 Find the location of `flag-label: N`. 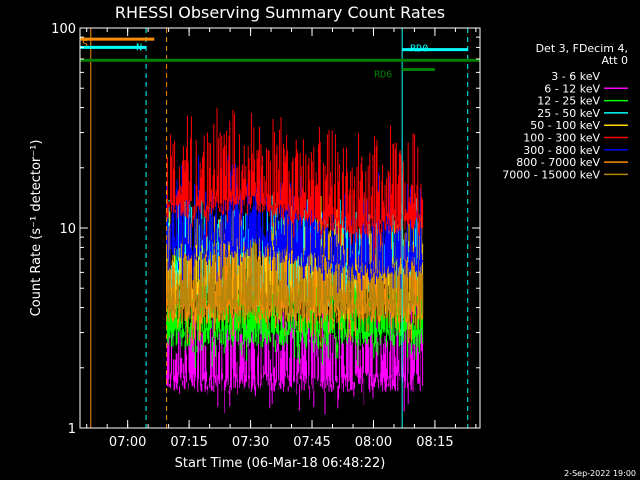

flag-label: N is located at coordinates (139, 47).